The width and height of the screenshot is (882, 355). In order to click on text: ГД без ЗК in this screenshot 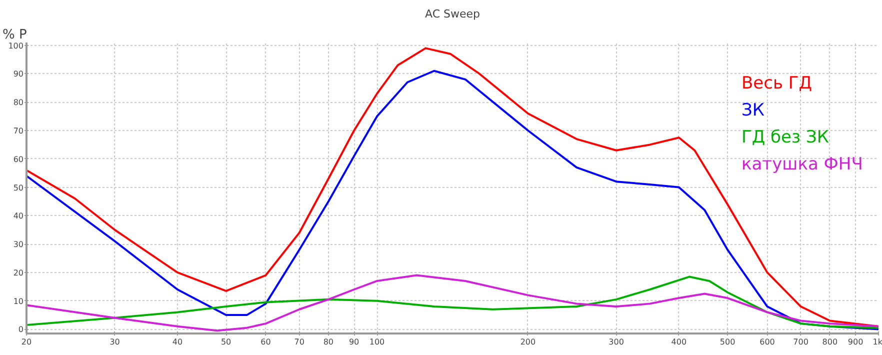, I will do `click(785, 138)`.